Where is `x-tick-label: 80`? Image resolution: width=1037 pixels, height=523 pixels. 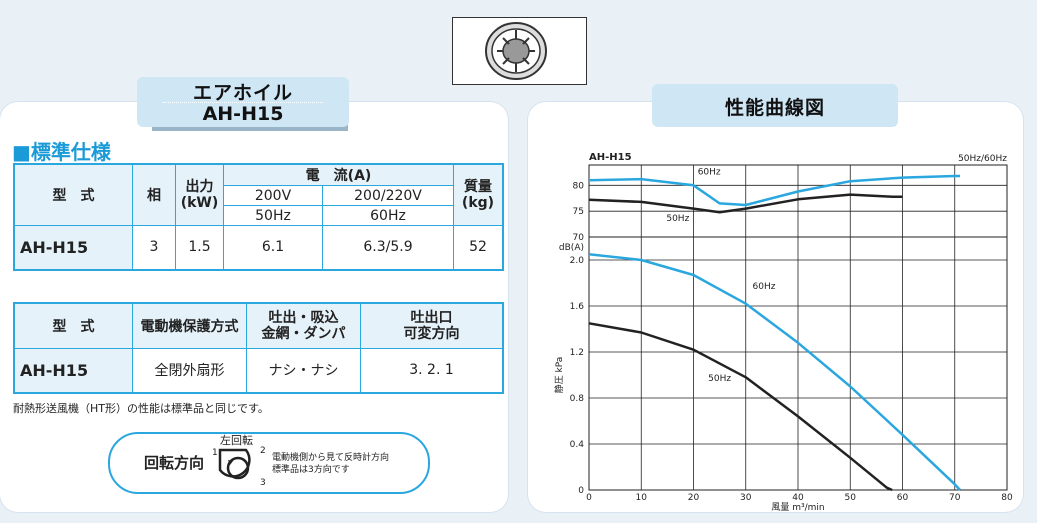
x-tick-label: 80 is located at coordinates (1007, 498).